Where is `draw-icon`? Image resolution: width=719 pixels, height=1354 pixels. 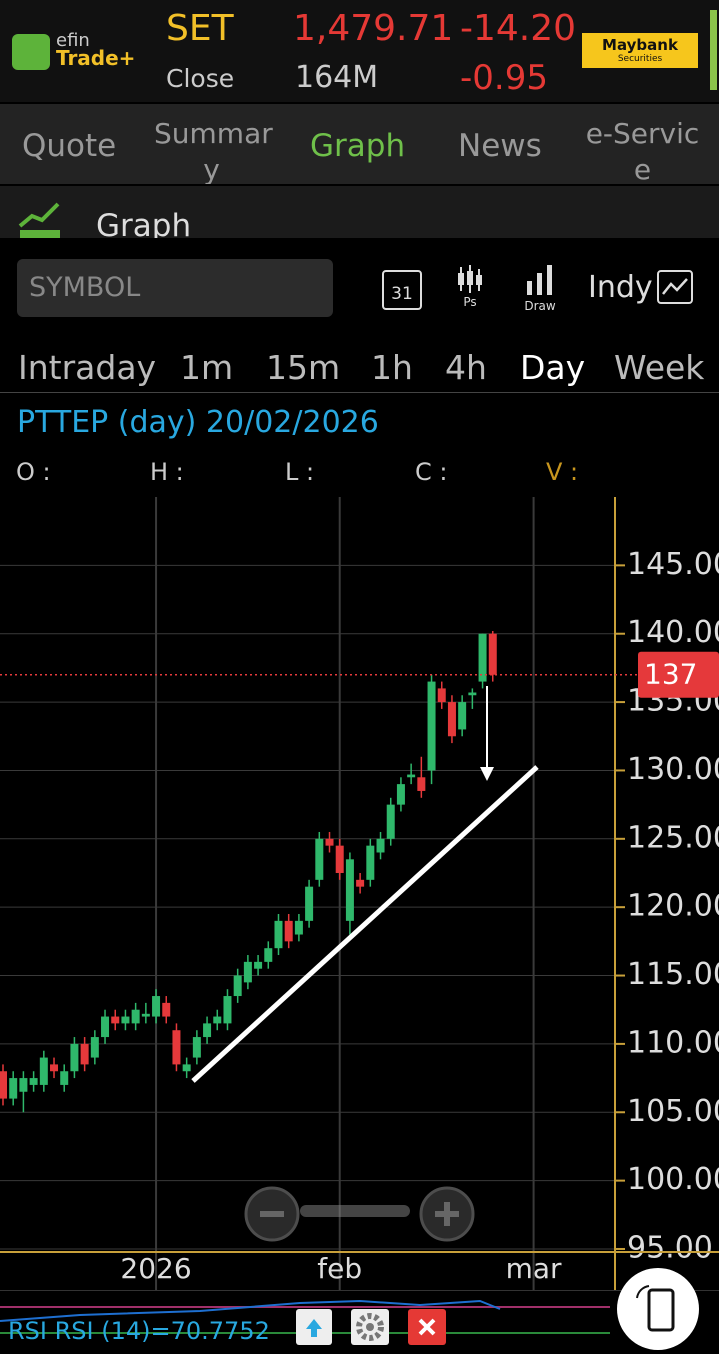
draw-icon is located at coordinates (539, 280).